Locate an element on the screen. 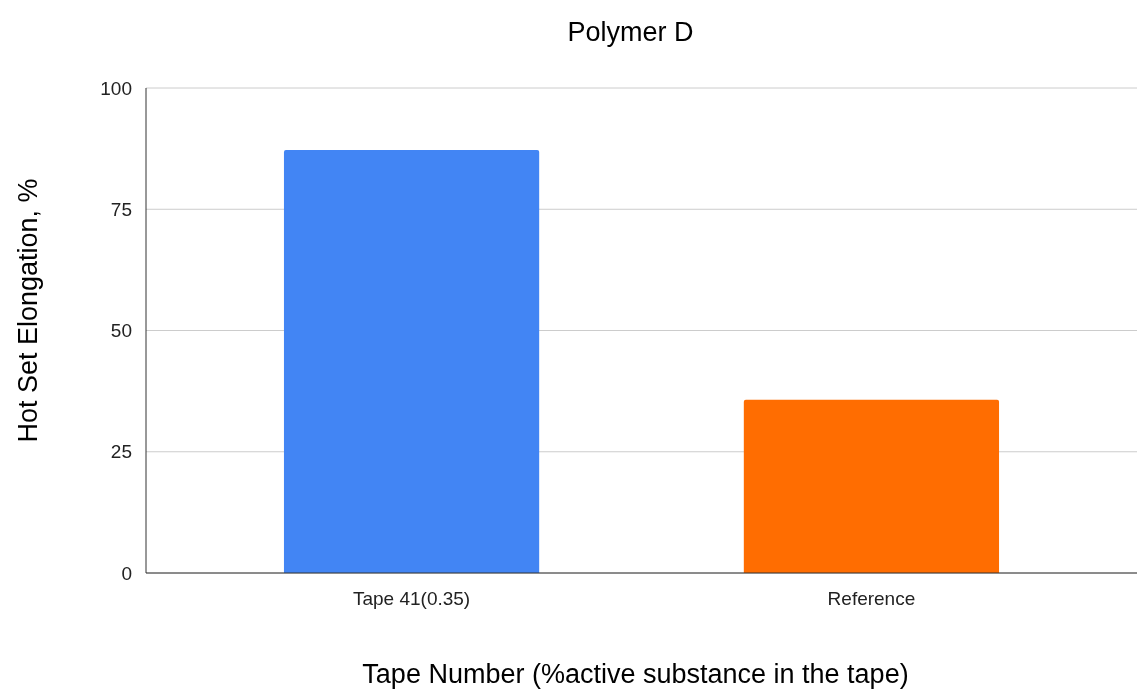 The height and width of the screenshot is (691, 1137). x-axis-title: Tape Number (%active substance in the tape) is located at coordinates (635, 674).